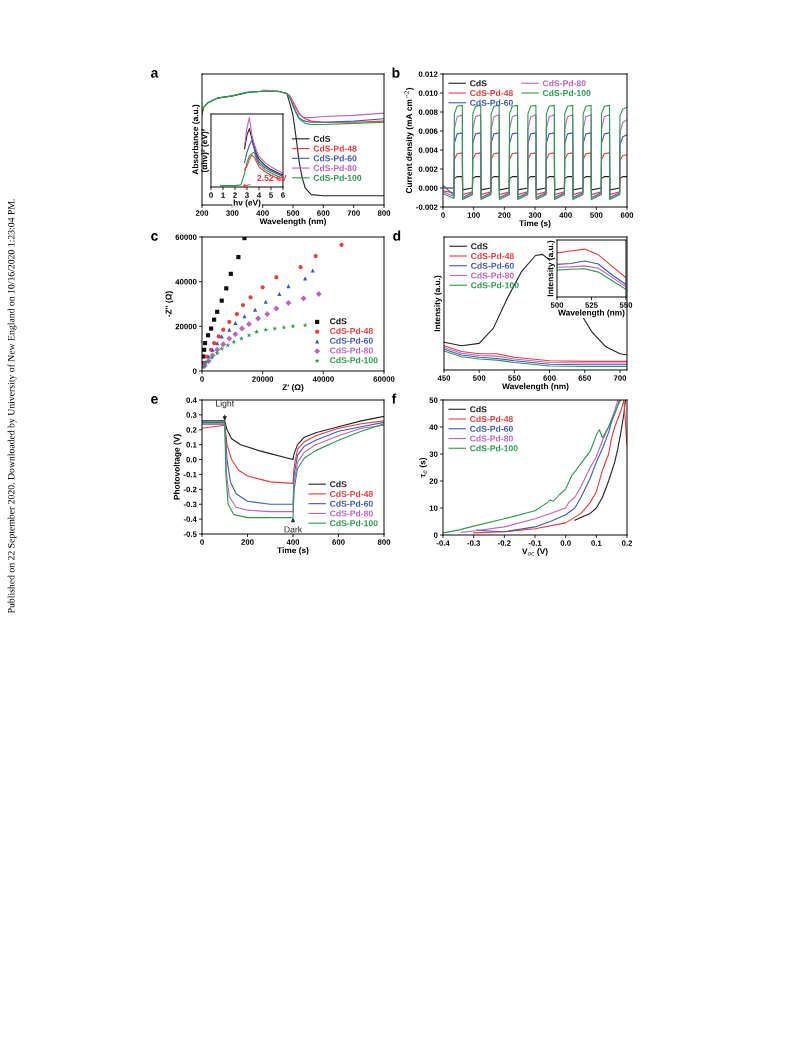 Image resolution: width=793 pixels, height=1039 pixels. Describe the element at coordinates (272, 177) in the screenshot. I see `annotation: 2.52 eV` at that location.